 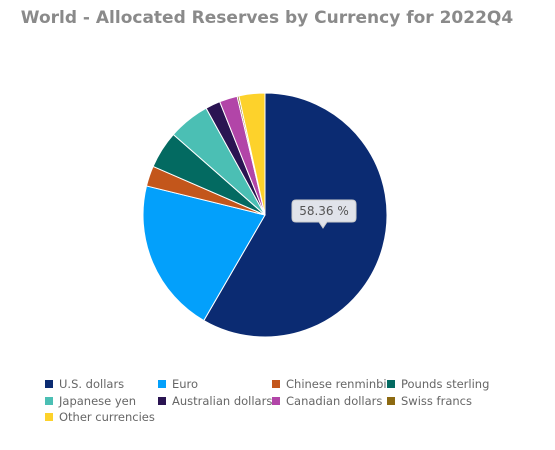 I want to click on legend-item: Pounds sterling, so click(x=438, y=384).